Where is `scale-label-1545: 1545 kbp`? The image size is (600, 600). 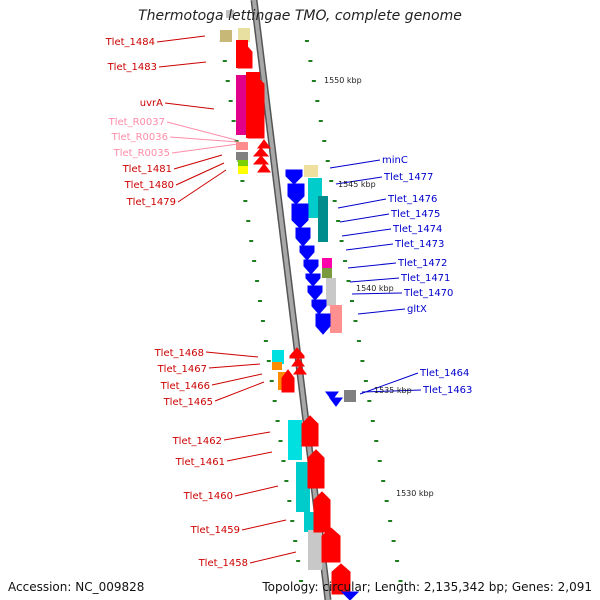
scale-label-1545: 1545 kbp is located at coordinates (357, 184).